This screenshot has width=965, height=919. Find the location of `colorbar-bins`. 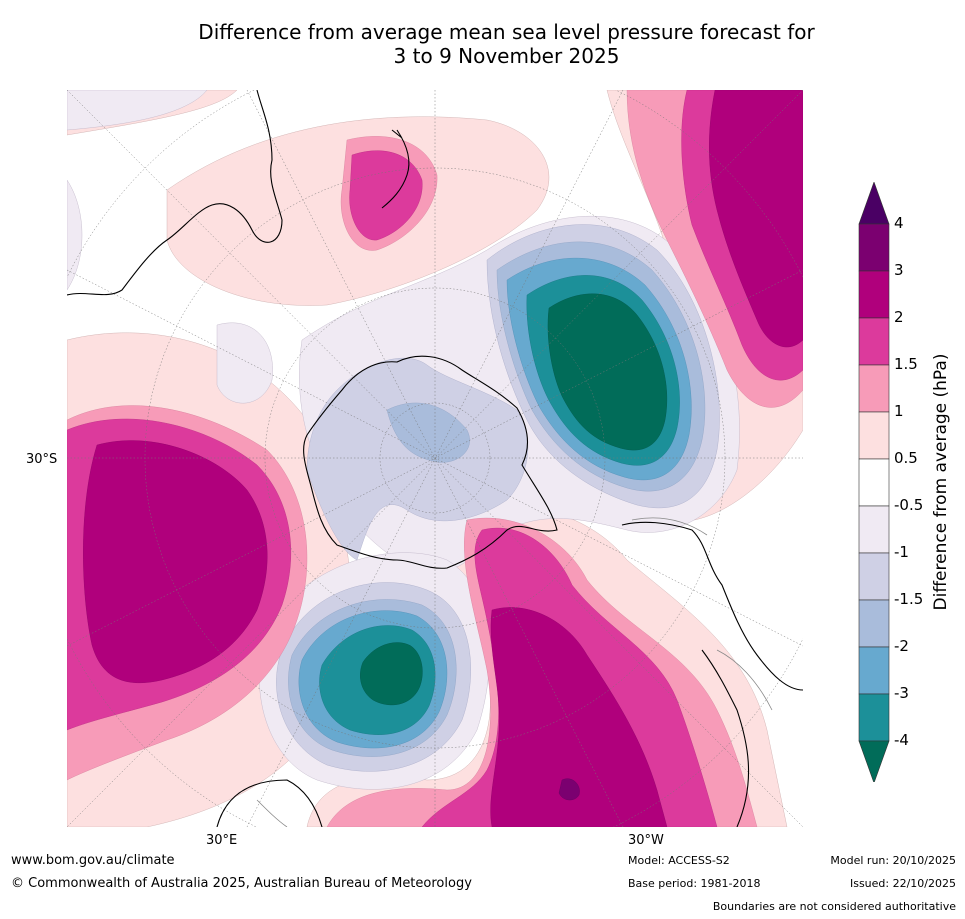

colorbar-bins is located at coordinates (874, 482).